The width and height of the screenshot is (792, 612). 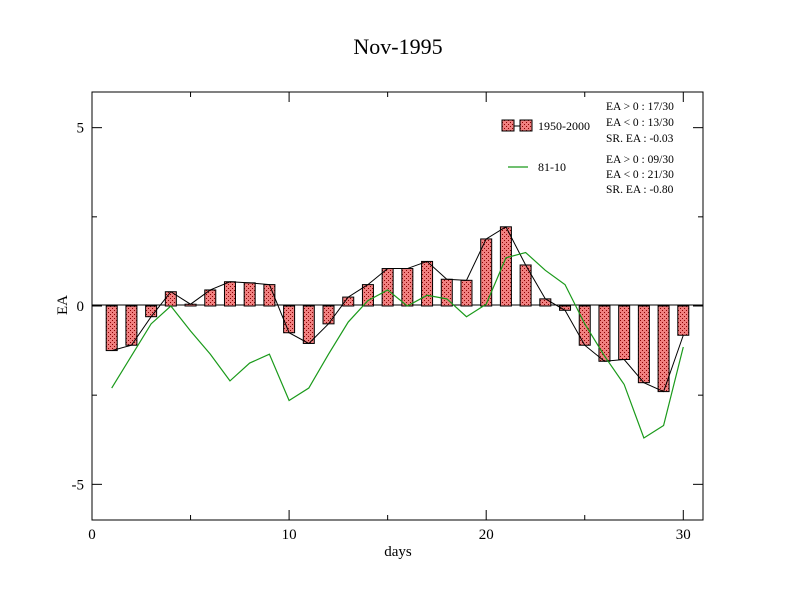 What do you see at coordinates (683, 535) in the screenshot?
I see `x-tick-label: 30` at bounding box center [683, 535].